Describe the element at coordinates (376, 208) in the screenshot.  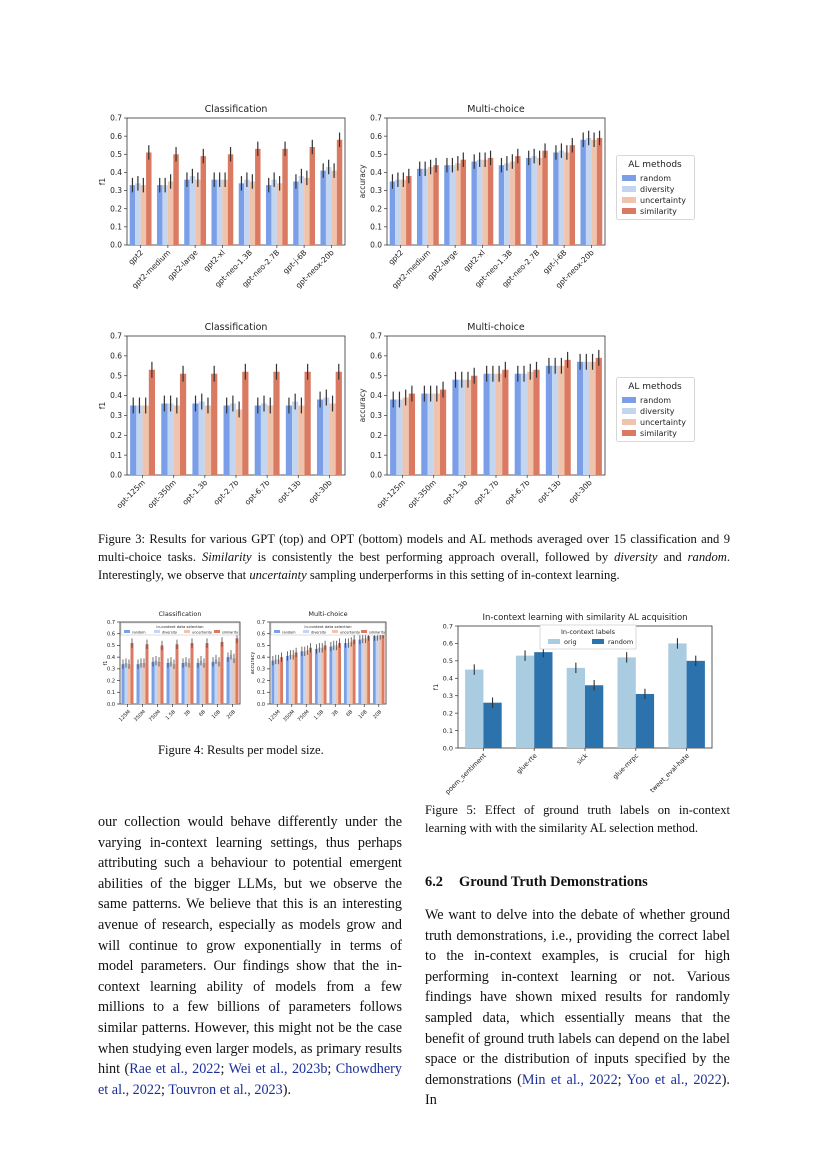
I see `gpt-mc-ytick-label: 0.2` at that location.